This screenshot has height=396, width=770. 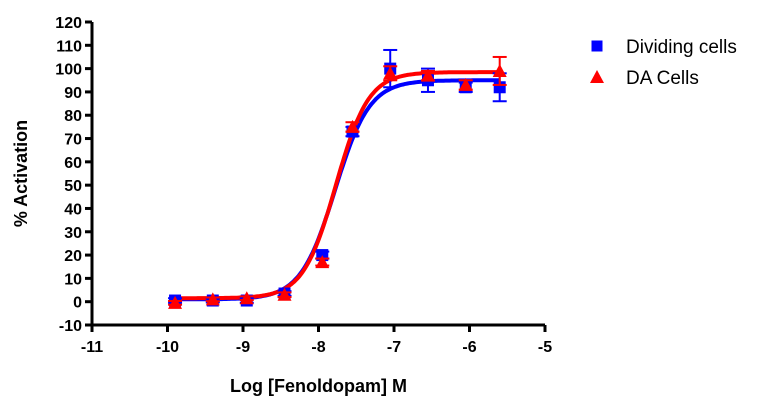 What do you see at coordinates (243, 347) in the screenshot?
I see `x-tick-label: -9` at bounding box center [243, 347].